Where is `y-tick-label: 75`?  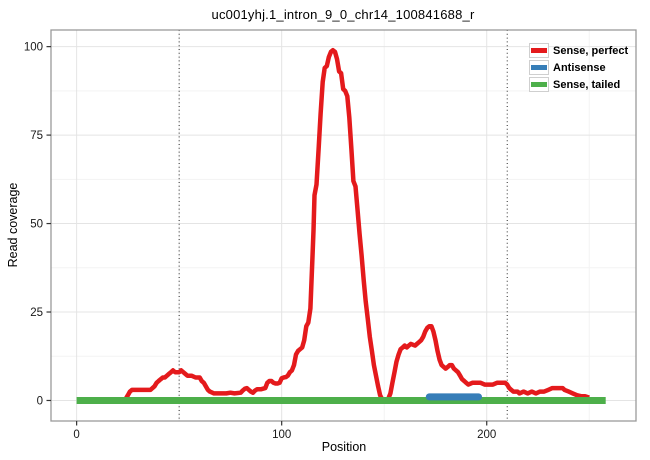
y-tick-label: 75 is located at coordinates (36, 136).